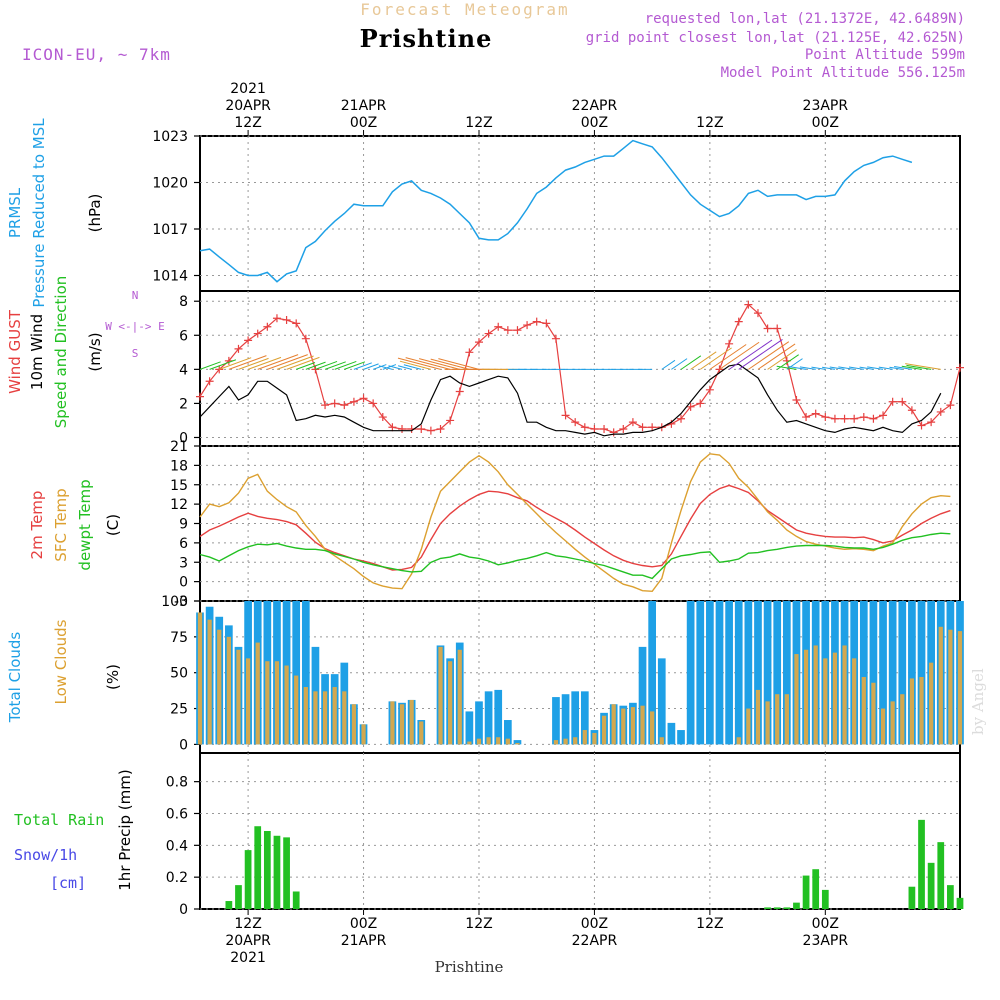 The height and width of the screenshot is (1000, 1000). I want to click on temperature-ytick-label: 15, so click(179, 486).